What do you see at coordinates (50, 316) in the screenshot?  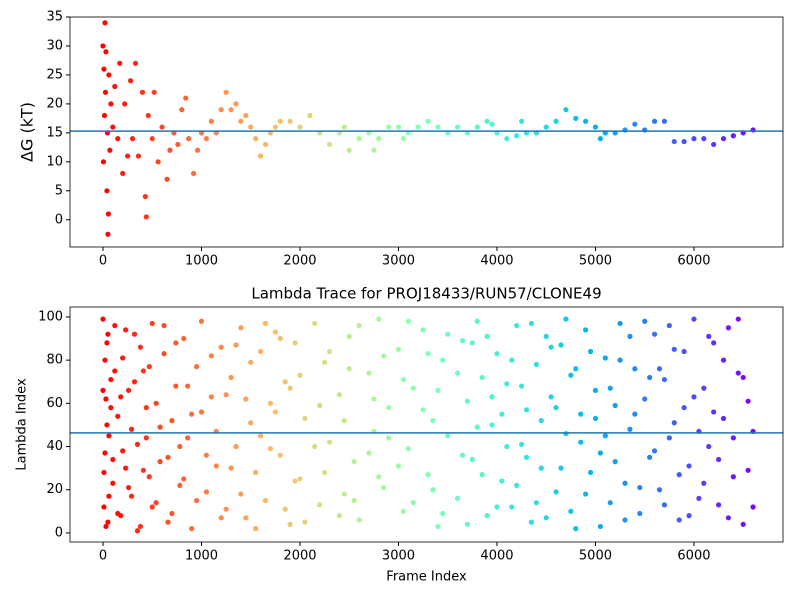 I see `y-tick-label: 100` at bounding box center [50, 316].